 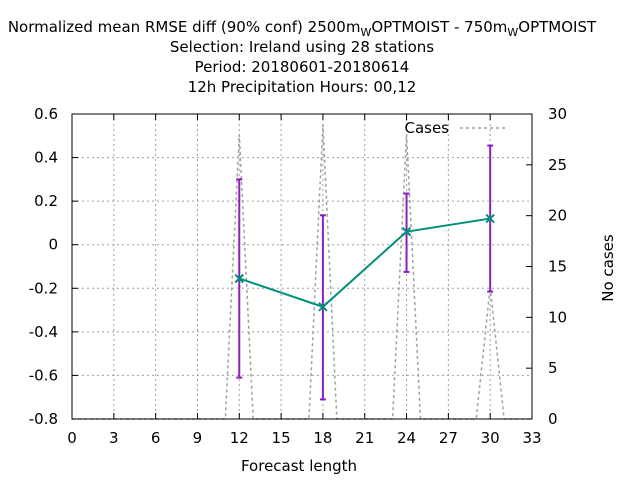 What do you see at coordinates (322, 438) in the screenshot?
I see `x-tick-label: 18` at bounding box center [322, 438].